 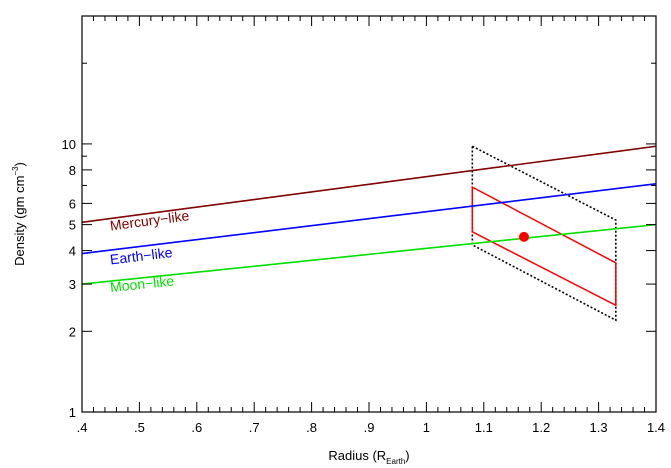 I want to click on x-tick-label: 1, so click(x=426, y=427).